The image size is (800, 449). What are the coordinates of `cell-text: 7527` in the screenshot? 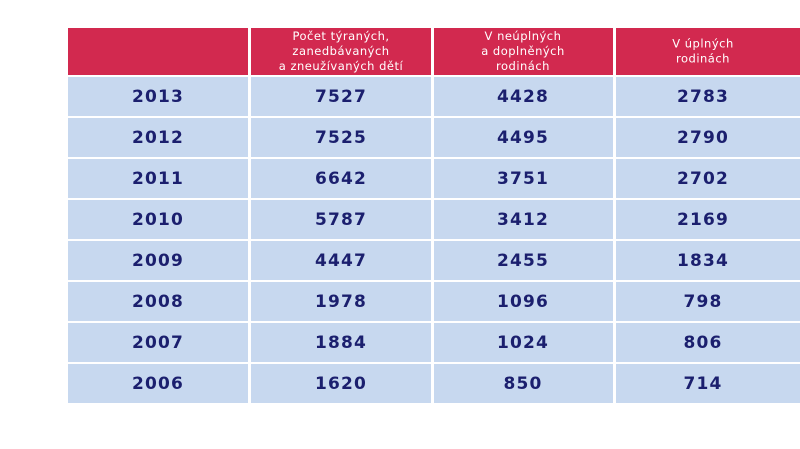 It's located at (341, 97).